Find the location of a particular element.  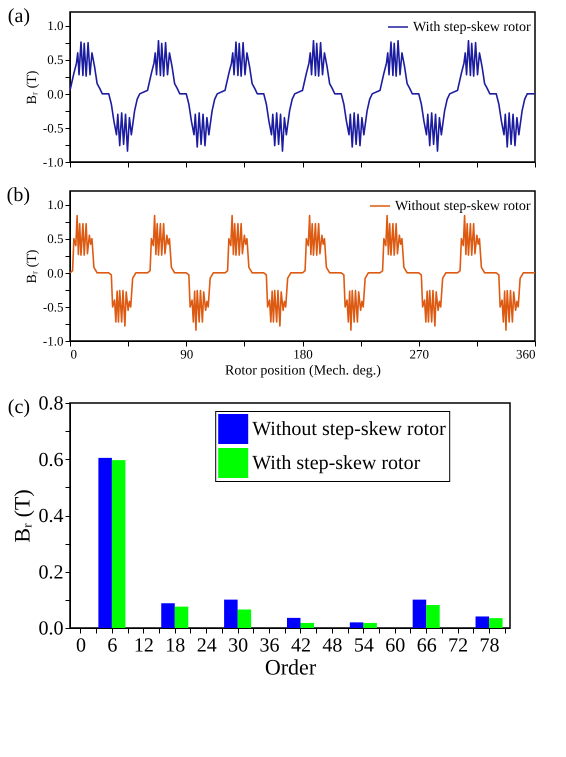

x-tick-label: 90 is located at coordinates (187, 354).